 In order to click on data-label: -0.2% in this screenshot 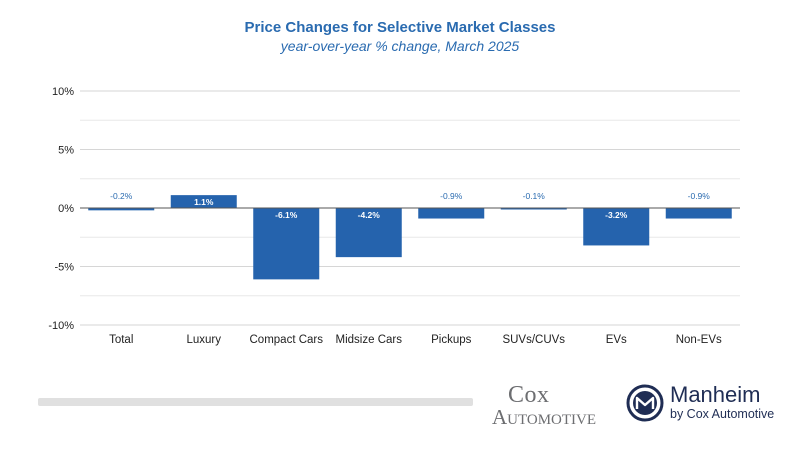, I will do `click(121, 196)`.